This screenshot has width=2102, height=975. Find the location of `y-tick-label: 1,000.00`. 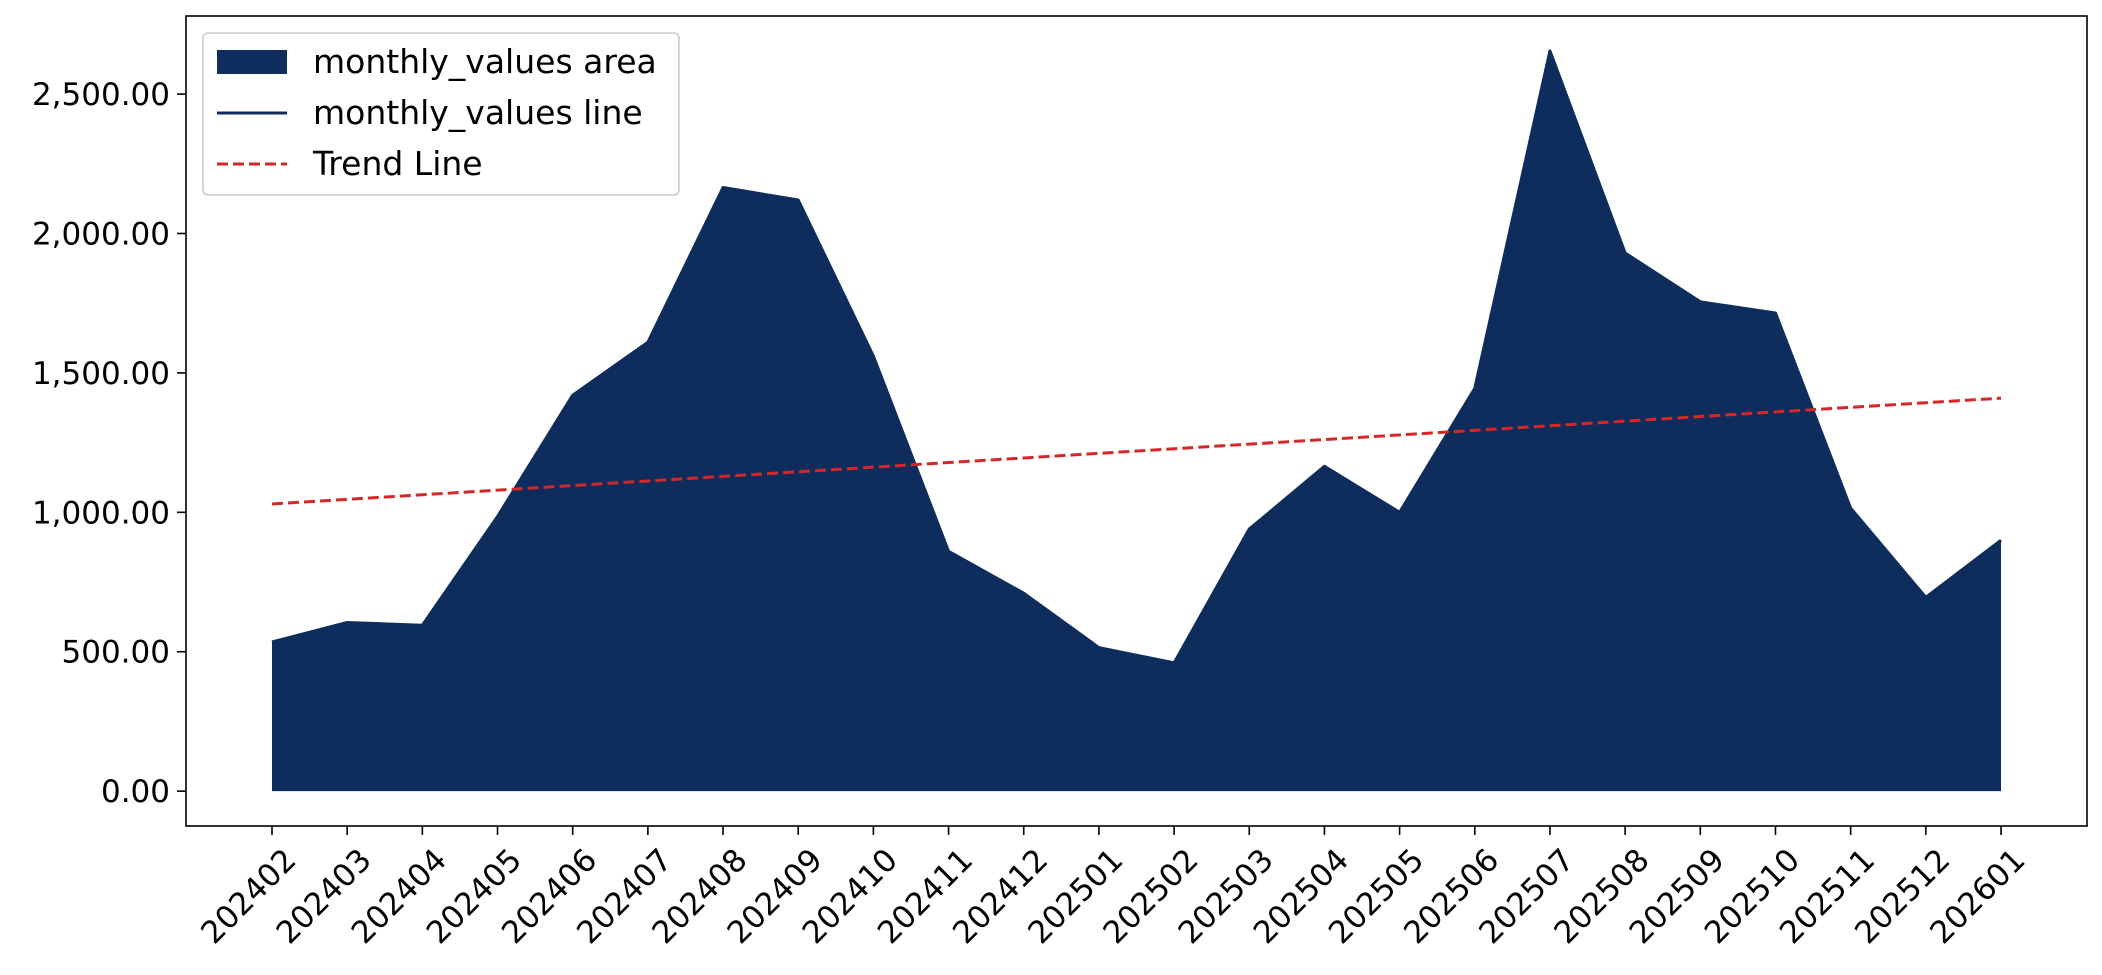

y-tick-label: 1,000.00 is located at coordinates (101, 513).